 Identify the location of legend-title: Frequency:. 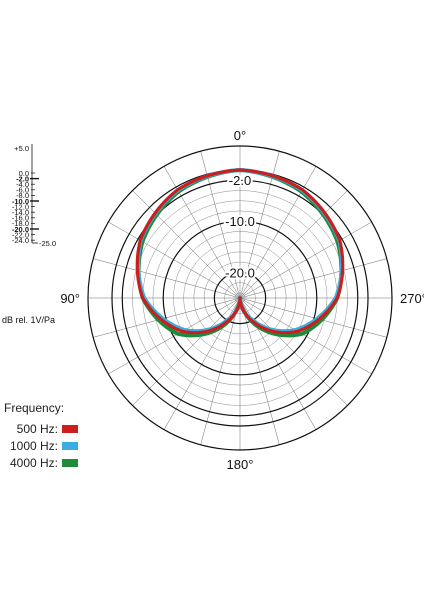
(34, 408).